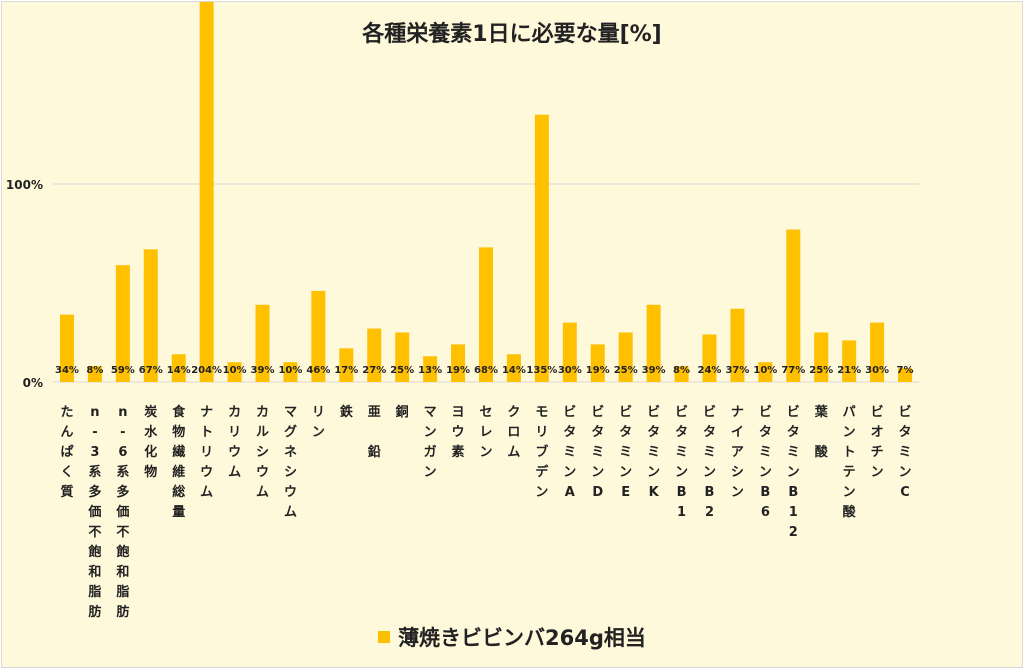 The height and width of the screenshot is (669, 1024). I want to click on data-label: 204%, so click(206, 370).